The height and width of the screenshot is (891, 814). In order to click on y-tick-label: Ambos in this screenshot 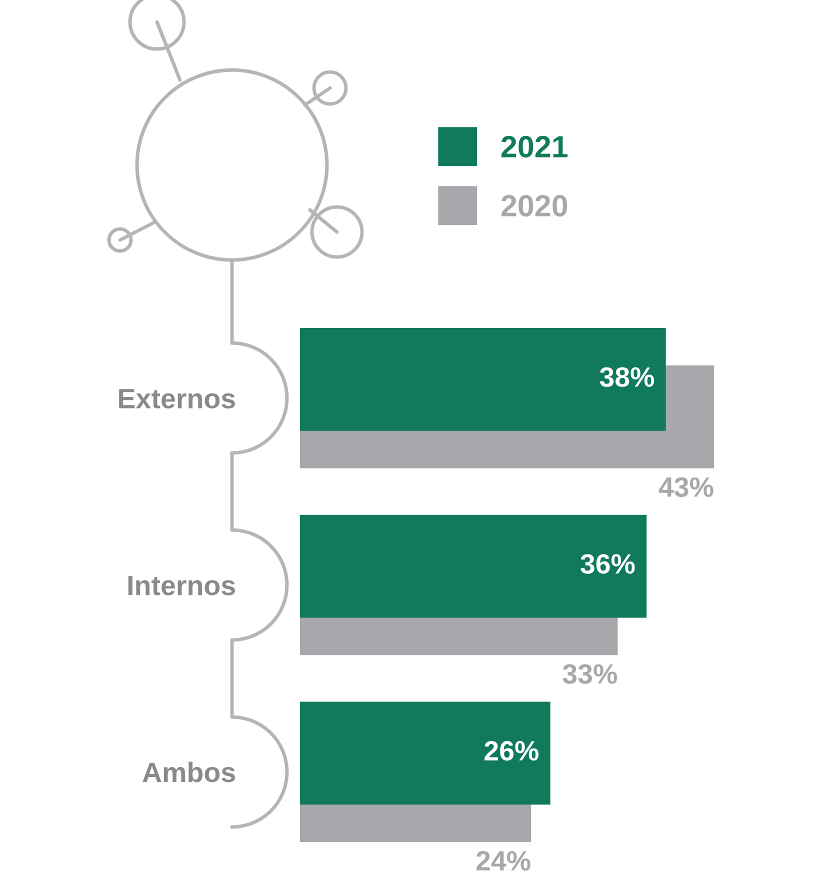, I will do `click(188, 772)`.